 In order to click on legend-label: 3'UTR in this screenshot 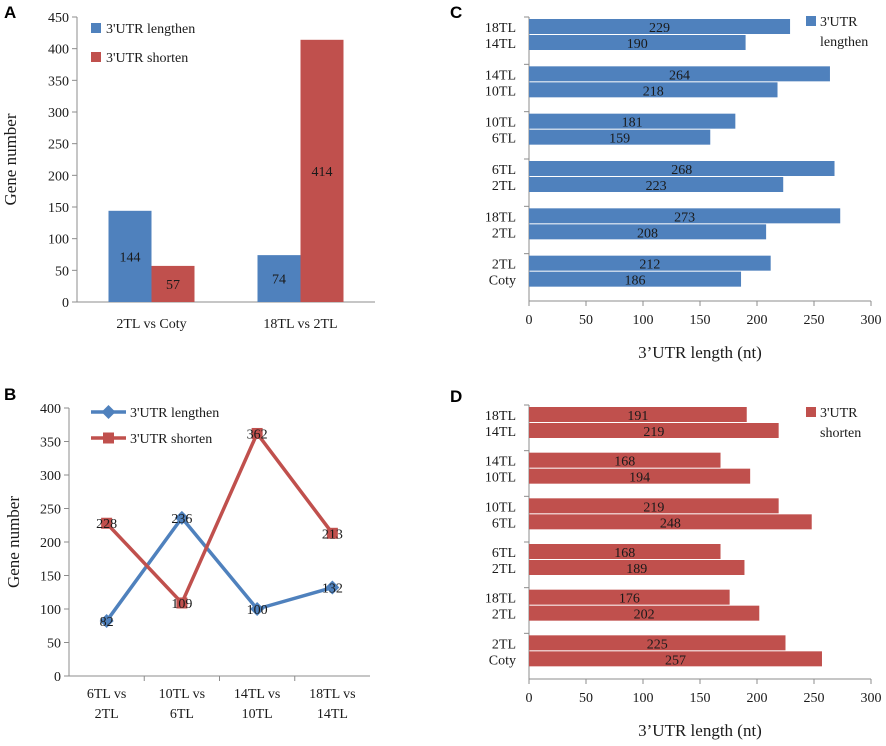, I will do `click(839, 22)`.